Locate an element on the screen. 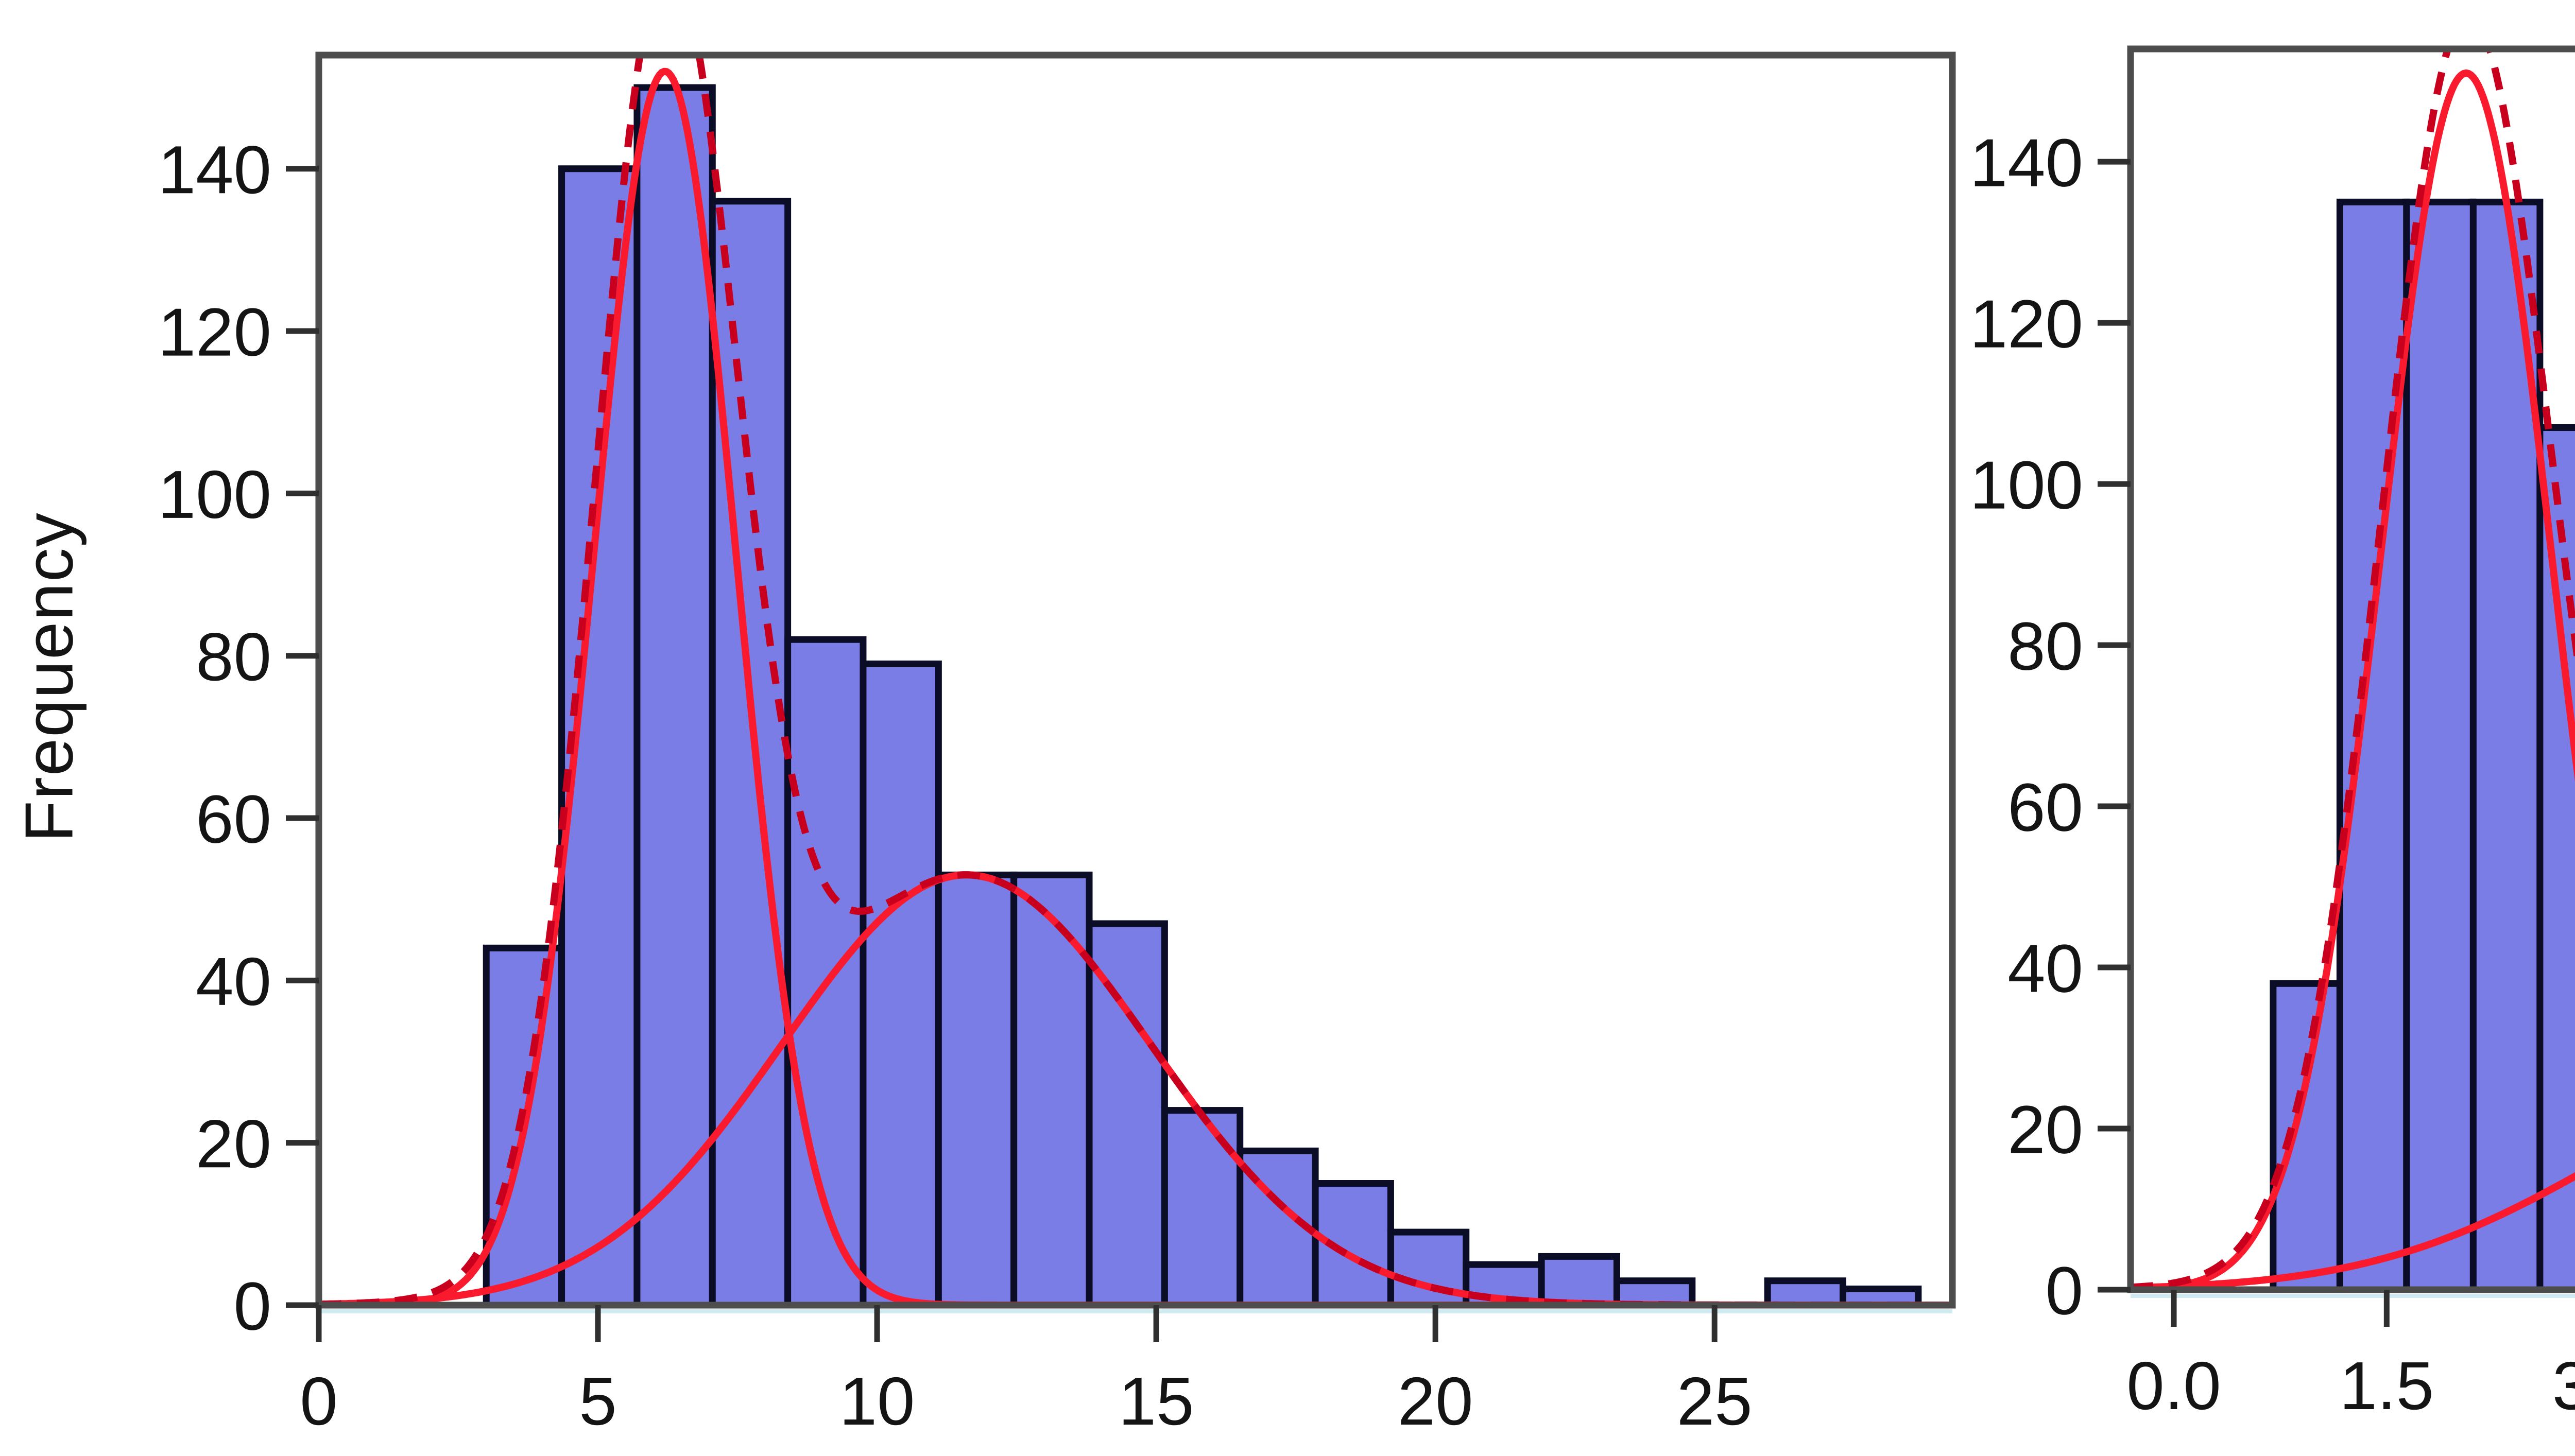  x-tick-label: 3.0 is located at coordinates (2563, 1386).